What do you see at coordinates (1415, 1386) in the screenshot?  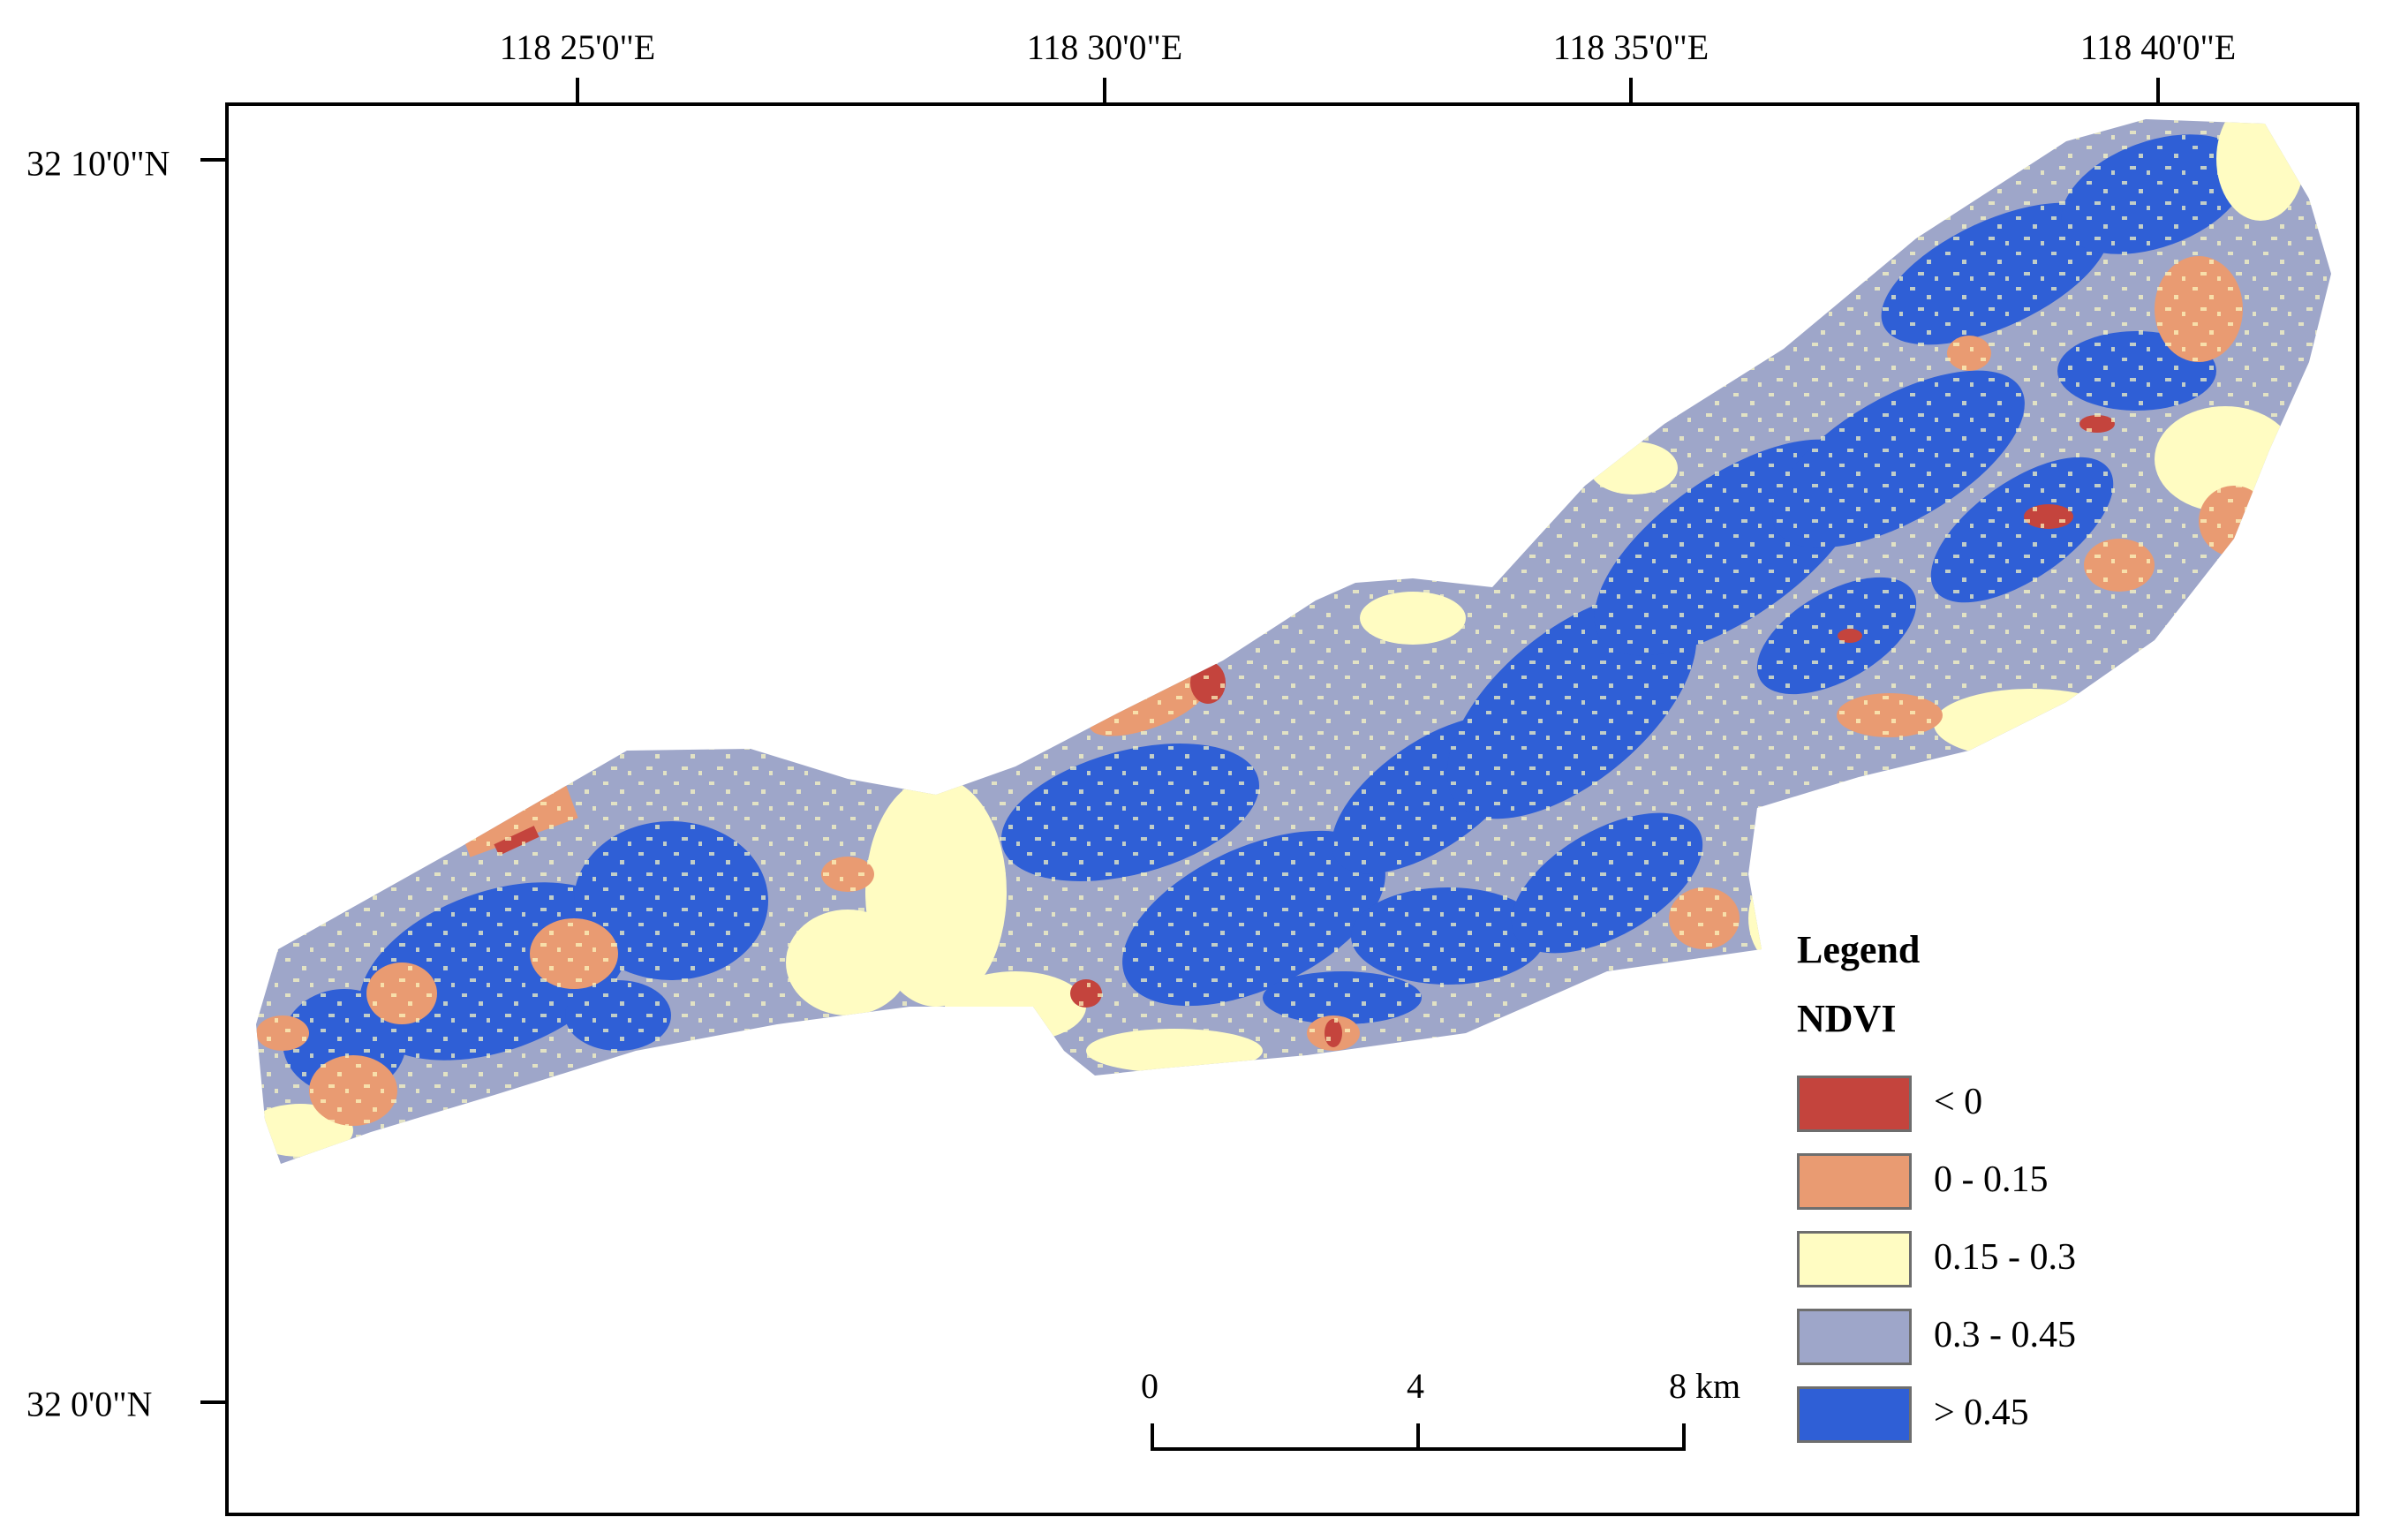 I see `scale-label: 4` at bounding box center [1415, 1386].